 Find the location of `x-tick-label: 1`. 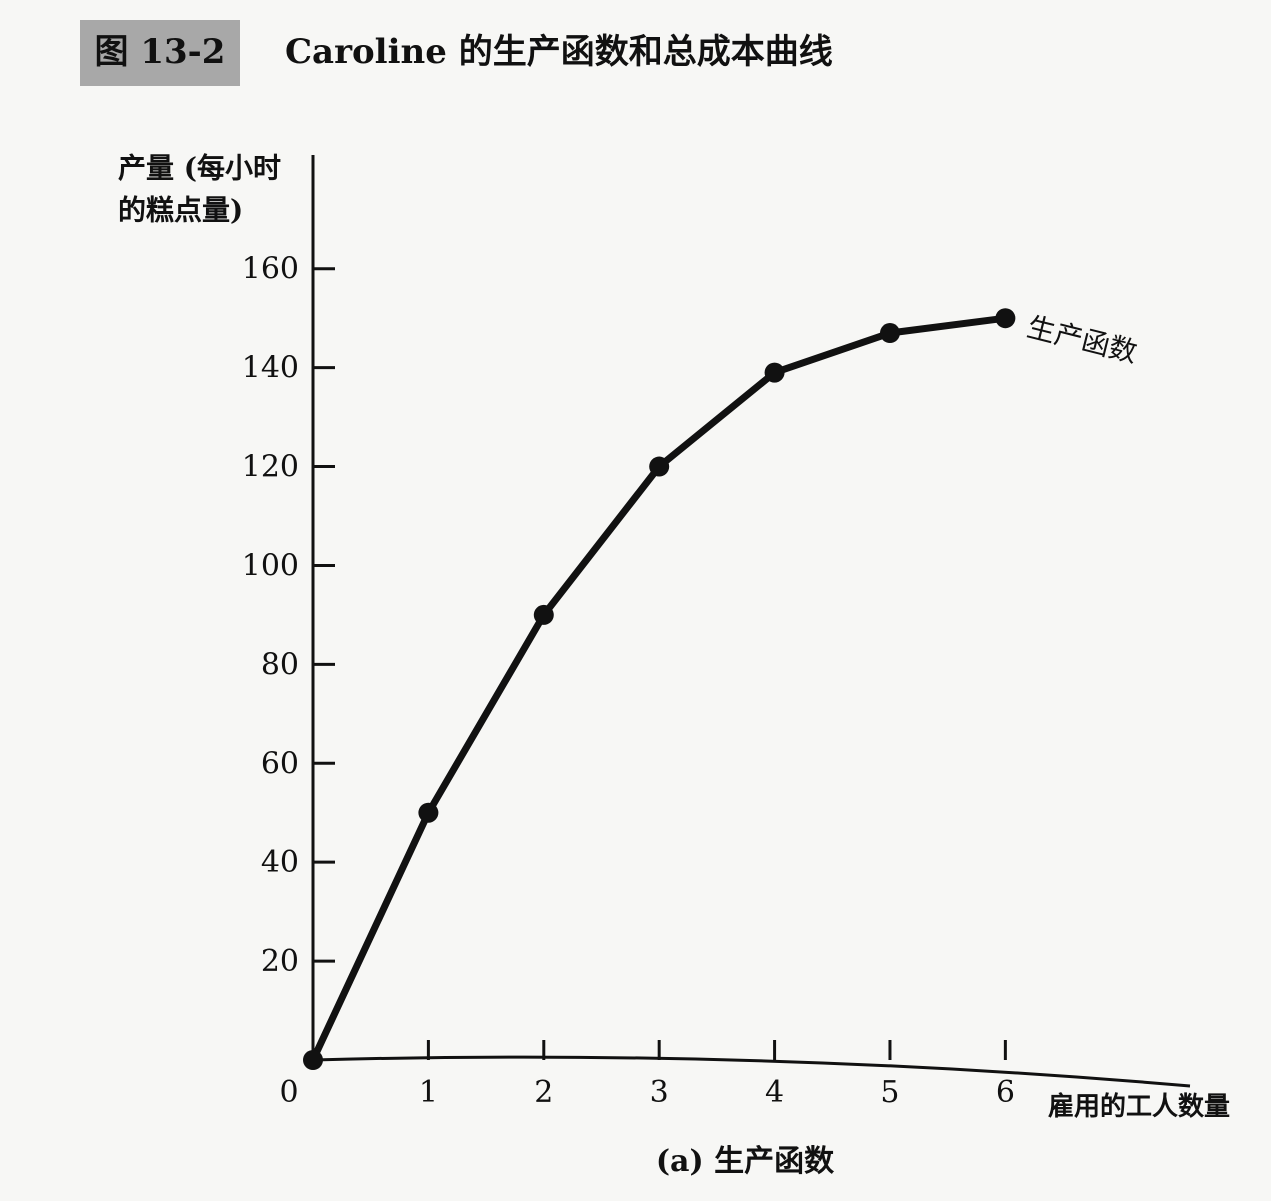

x-tick-label: 1 is located at coordinates (428, 1092).